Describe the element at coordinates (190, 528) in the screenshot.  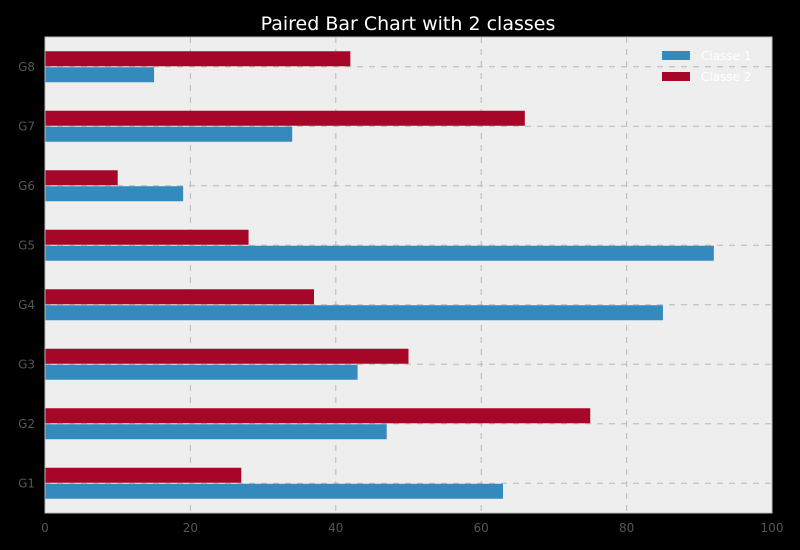
I see `x-tick-label: 20` at that location.